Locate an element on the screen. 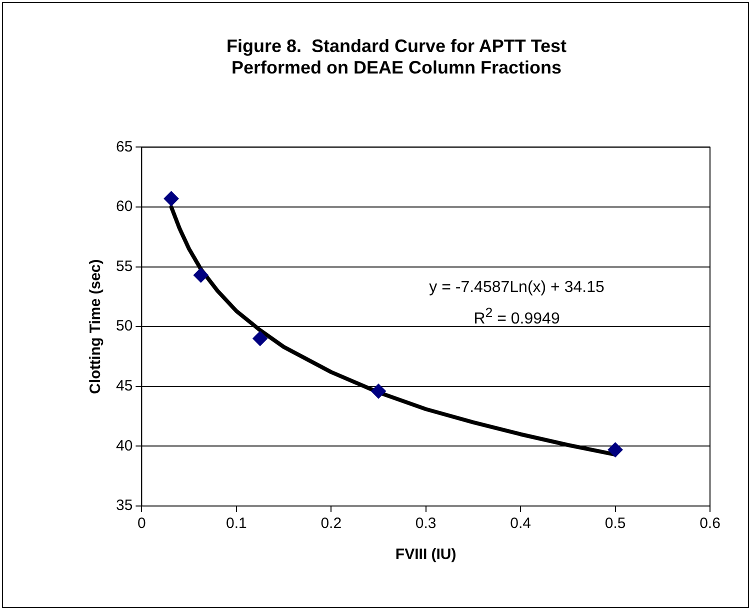 This screenshot has height=611, width=753. chart-title: Figure 8. Standard Curve for APTT Test Performed on DEAE Column Fractions is located at coordinates (396, 57).